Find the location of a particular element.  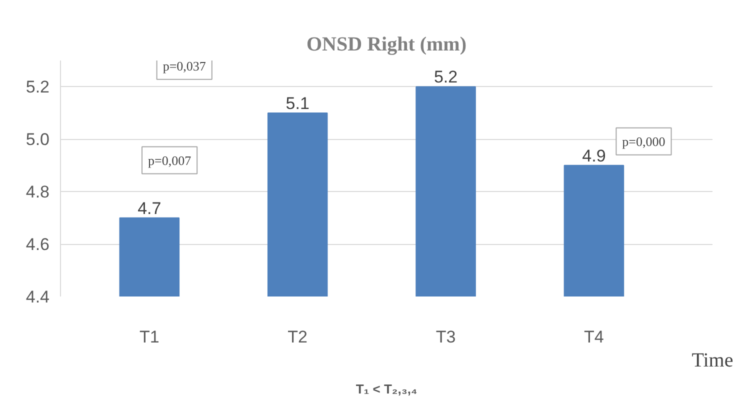

chart-title: ONSD Right (mm) is located at coordinates (386, 45).